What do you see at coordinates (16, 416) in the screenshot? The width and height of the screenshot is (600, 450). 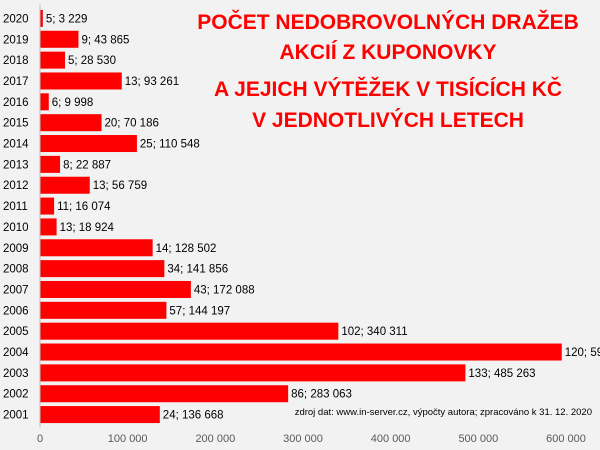 I see `category-label-2001: 2001` at bounding box center [16, 416].